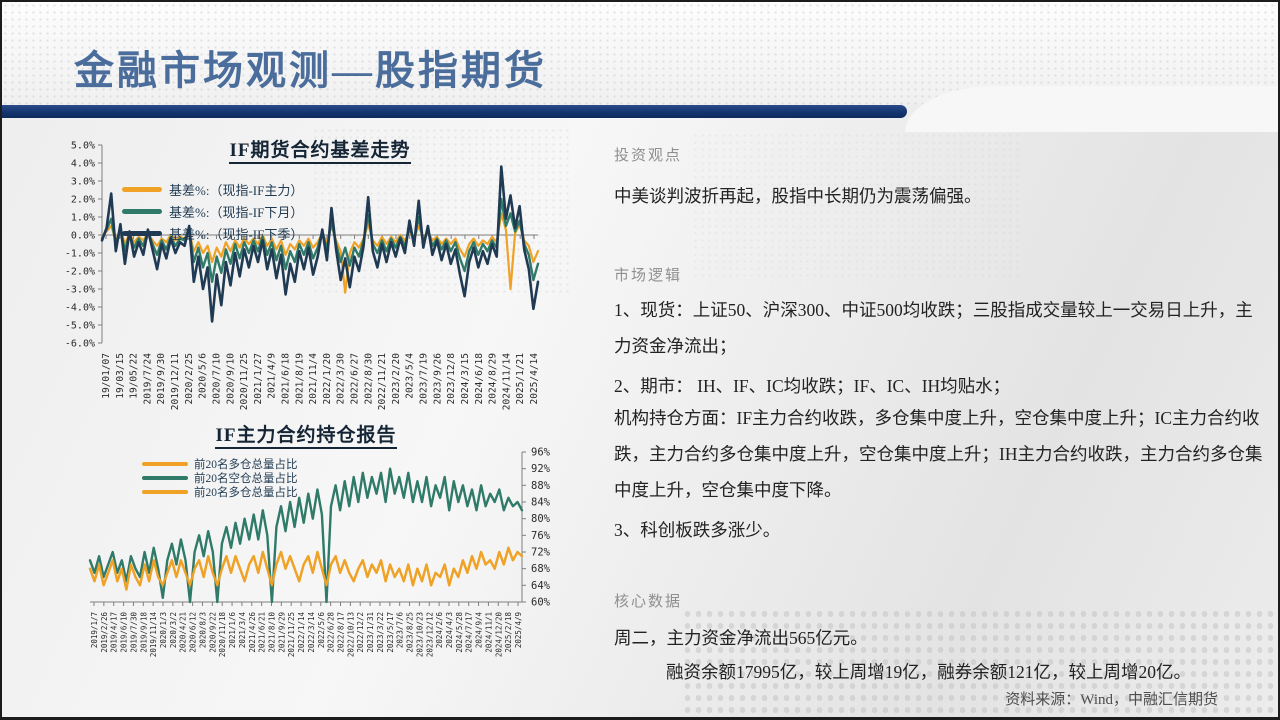 The width and height of the screenshot is (1280, 720). Describe the element at coordinates (236, 234) in the screenshot. I see `legend-label: 基差%:（现指-IF下季）` at that location.